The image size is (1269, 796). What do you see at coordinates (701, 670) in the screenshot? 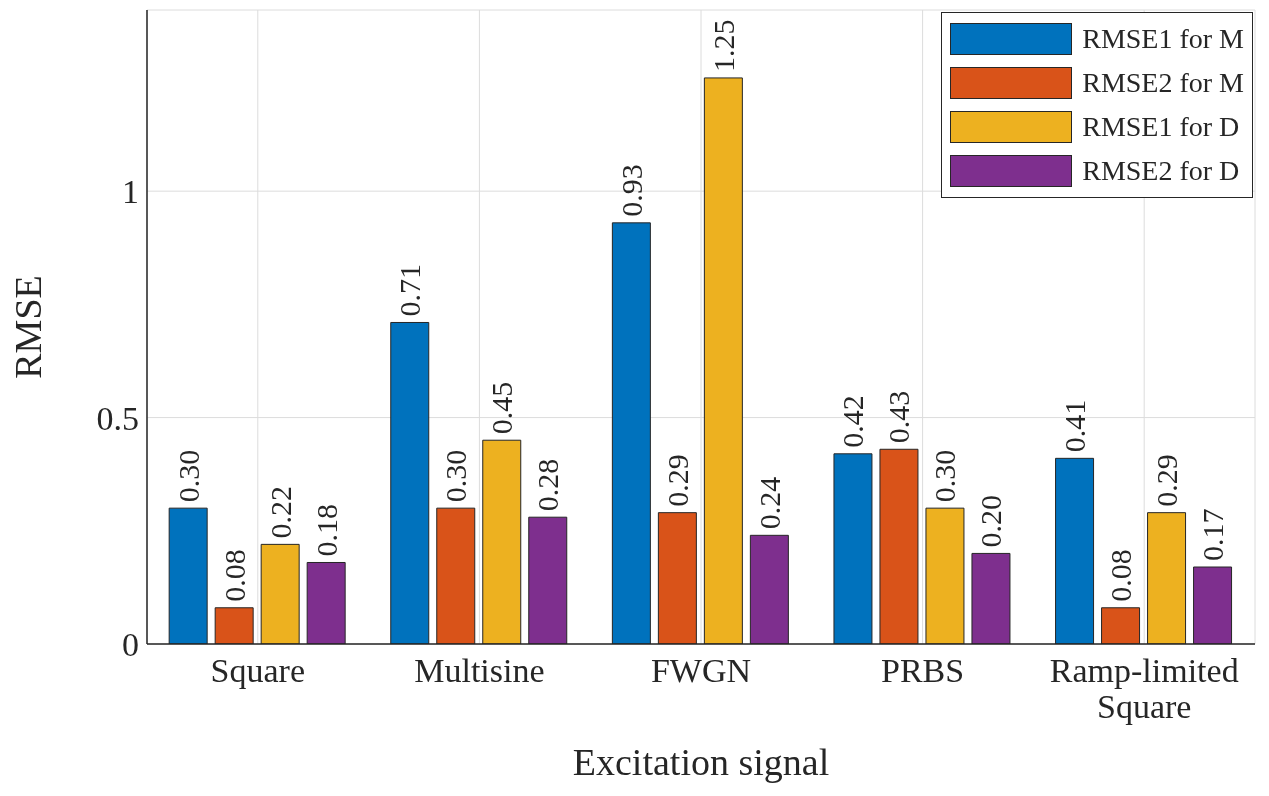
I see `x-tick-label: FWGN` at bounding box center [701, 670].